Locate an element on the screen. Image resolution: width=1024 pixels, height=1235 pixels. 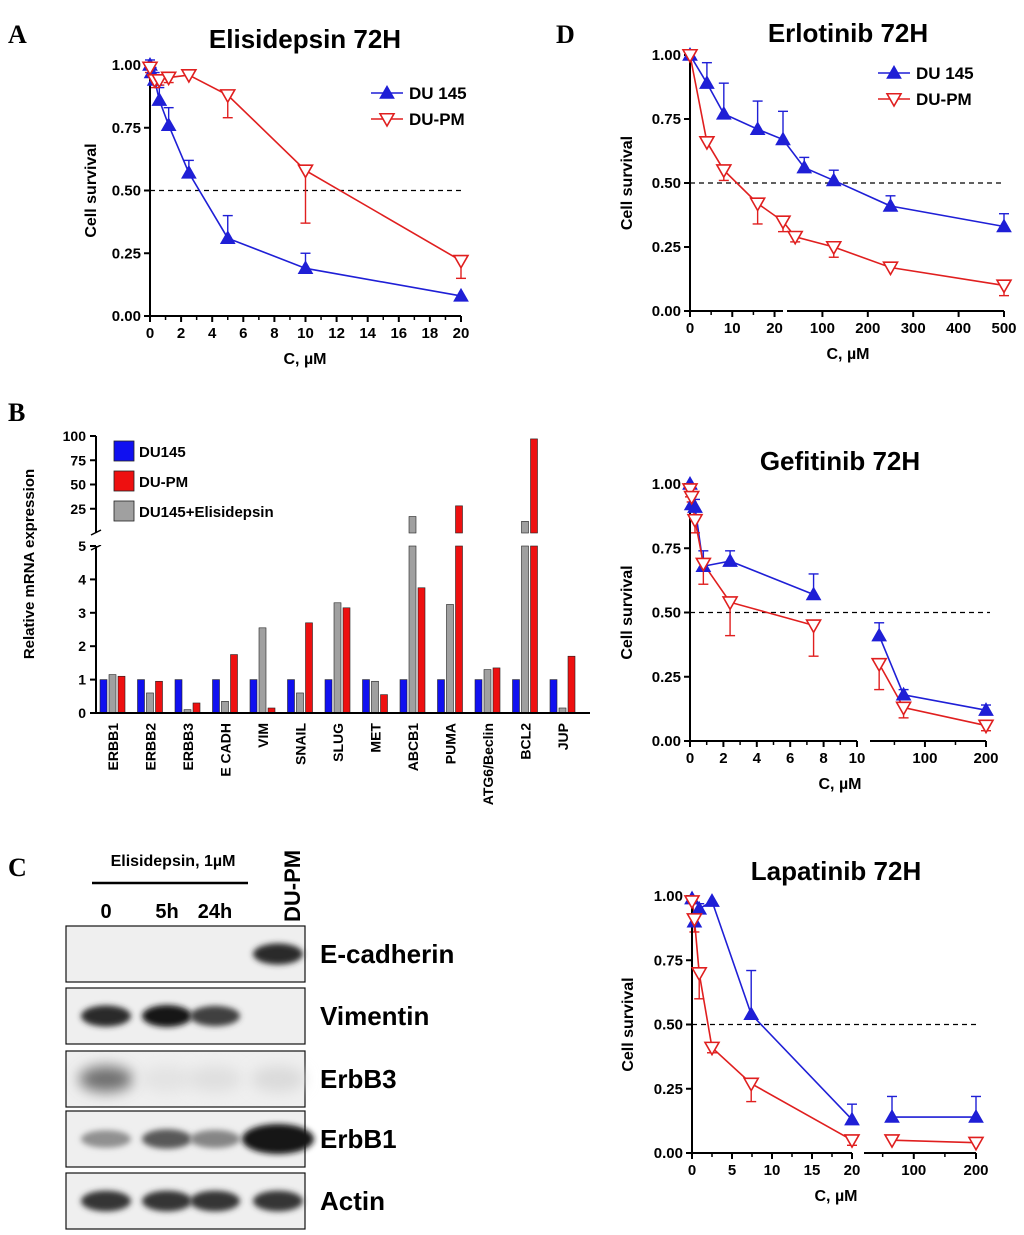
y-tick-label: 0 is located at coordinates (82, 713).